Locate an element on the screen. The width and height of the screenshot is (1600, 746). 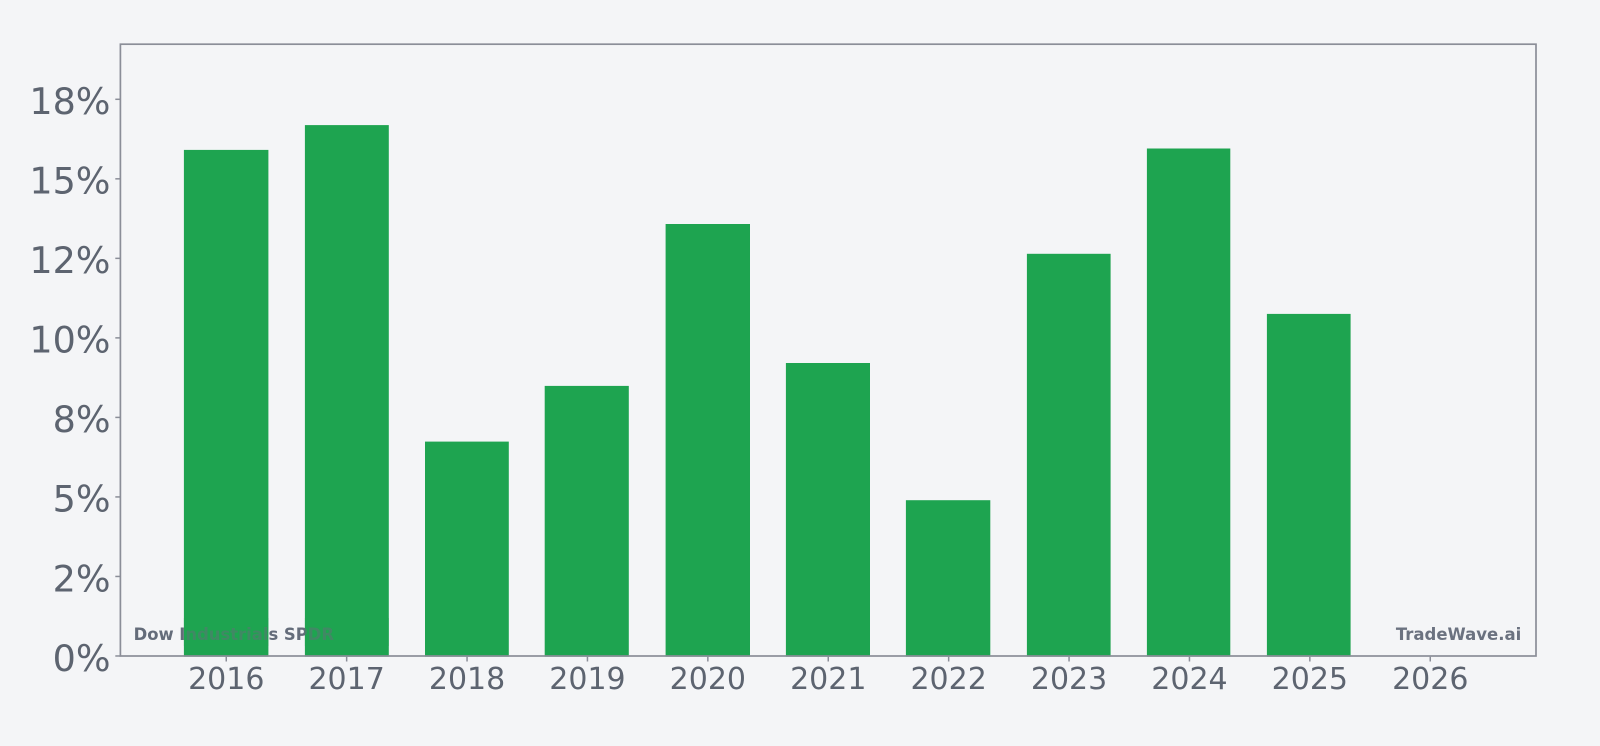
svg-text: 15% is located at coordinates (69, 181).